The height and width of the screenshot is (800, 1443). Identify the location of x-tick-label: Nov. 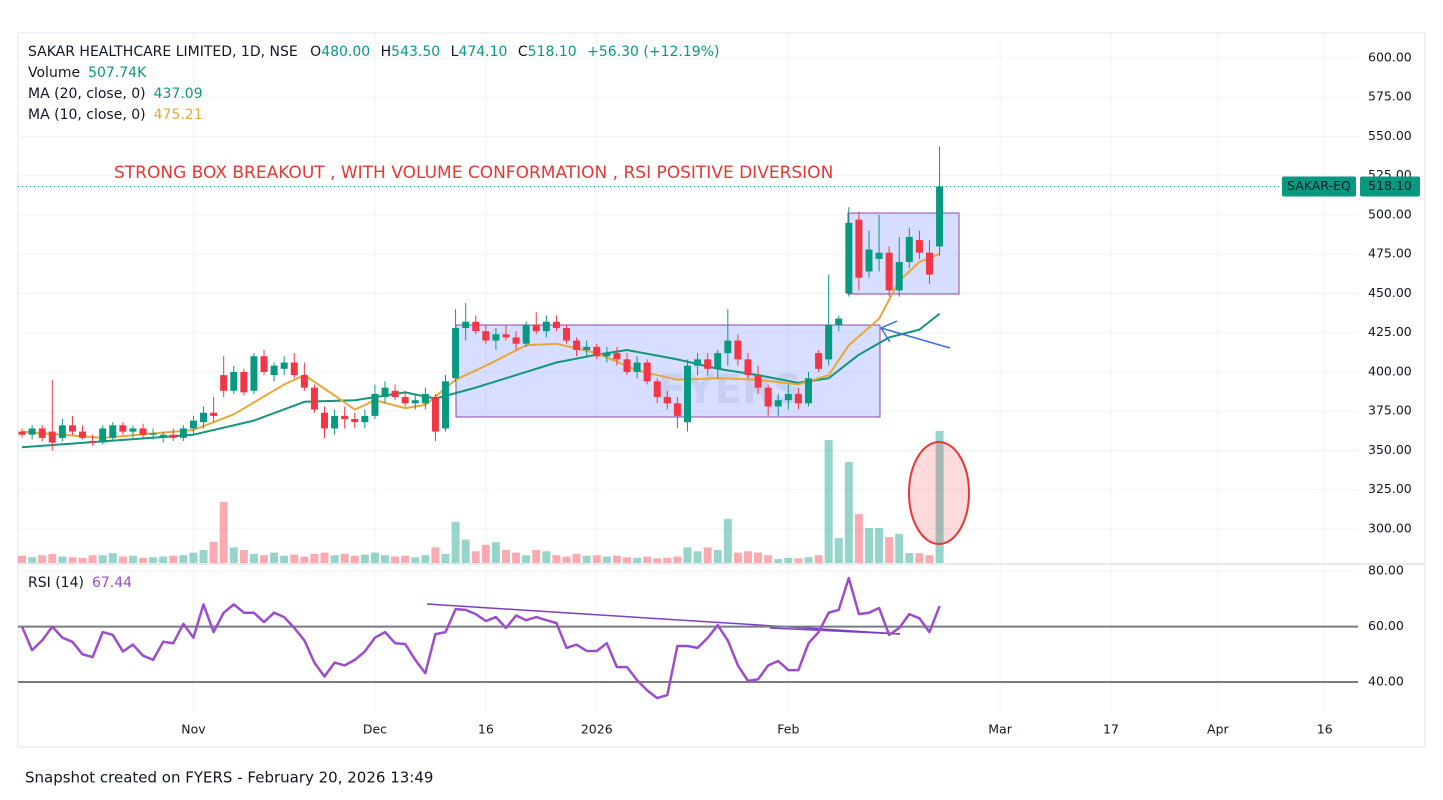
(193, 729).